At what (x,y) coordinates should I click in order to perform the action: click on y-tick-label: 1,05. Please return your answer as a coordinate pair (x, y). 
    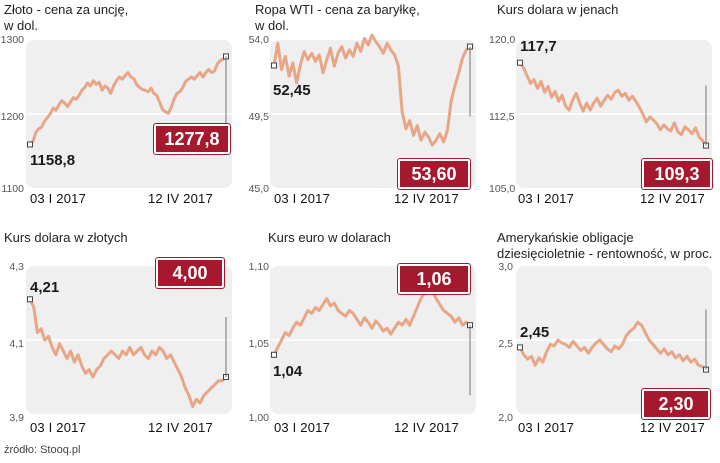
    Looking at the image, I should click on (258, 344).